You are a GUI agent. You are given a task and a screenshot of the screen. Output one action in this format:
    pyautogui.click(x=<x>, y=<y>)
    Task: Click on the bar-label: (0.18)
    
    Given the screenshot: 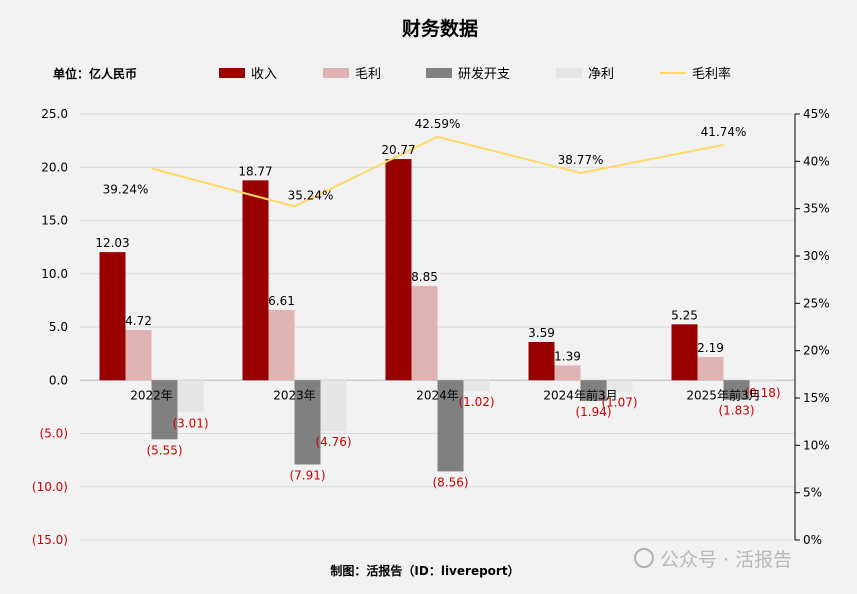 What is the action you would take?
    pyautogui.click(x=762, y=393)
    